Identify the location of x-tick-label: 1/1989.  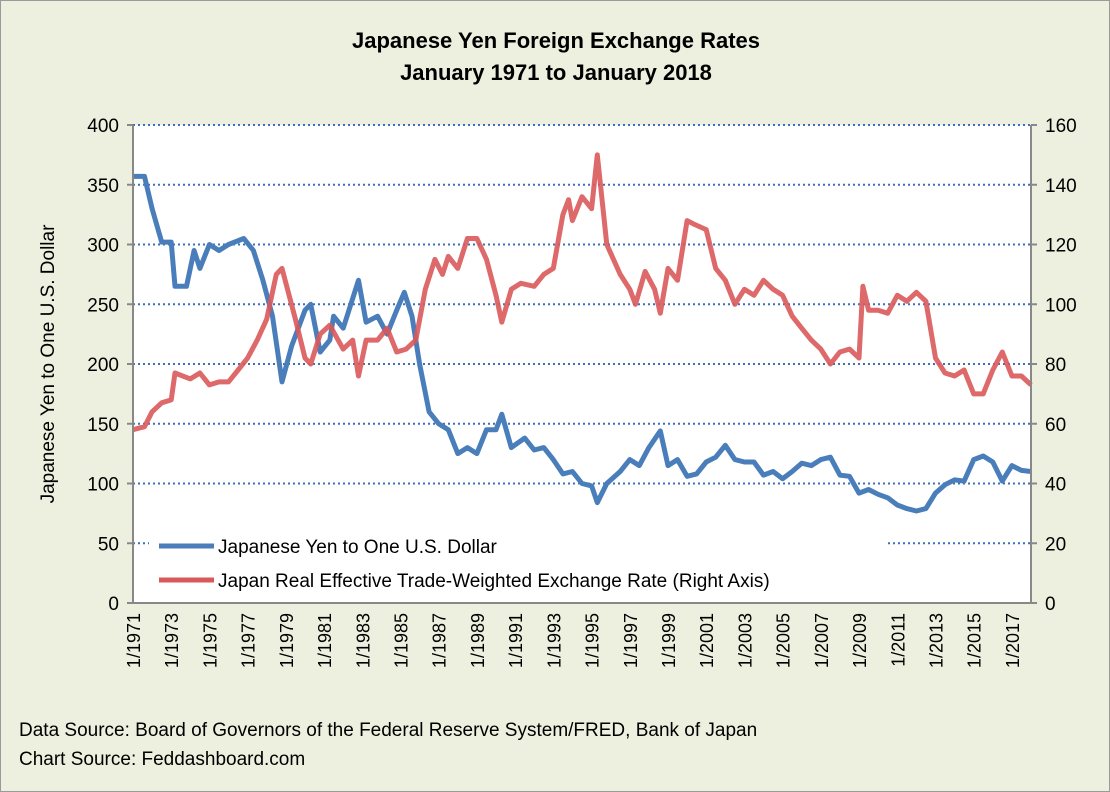
(478, 640).